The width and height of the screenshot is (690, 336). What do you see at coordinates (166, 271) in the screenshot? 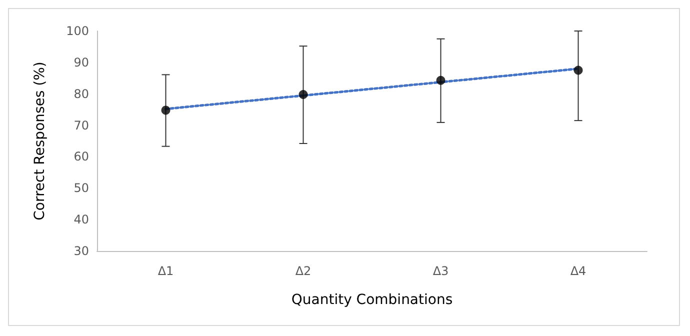
I see `x-tick-label: Δ1` at bounding box center [166, 271].